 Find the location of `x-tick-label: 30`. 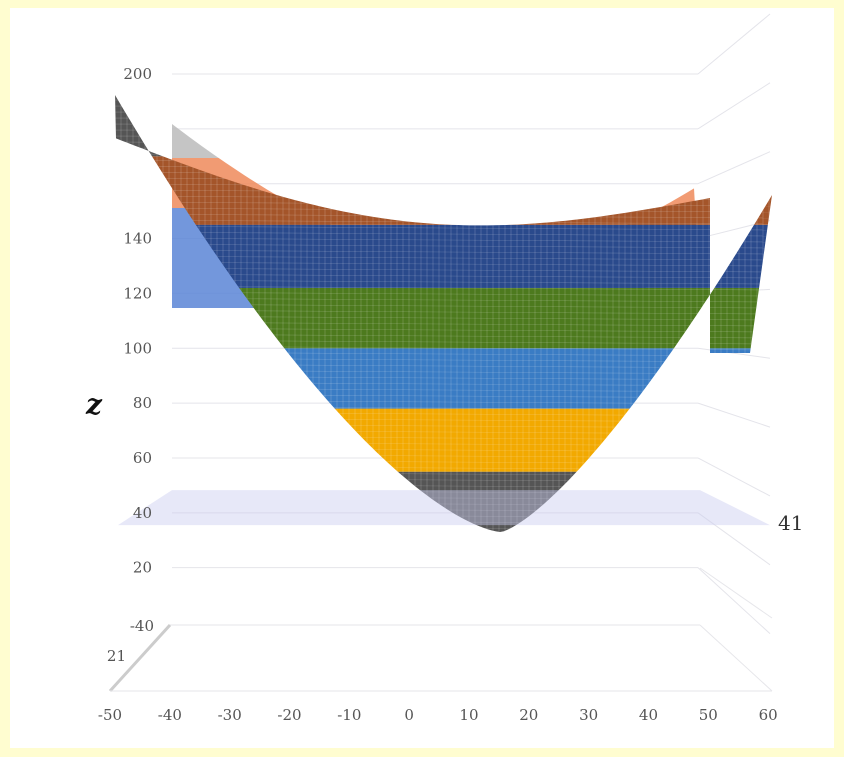

x-tick-label: 30 is located at coordinates (588, 715).